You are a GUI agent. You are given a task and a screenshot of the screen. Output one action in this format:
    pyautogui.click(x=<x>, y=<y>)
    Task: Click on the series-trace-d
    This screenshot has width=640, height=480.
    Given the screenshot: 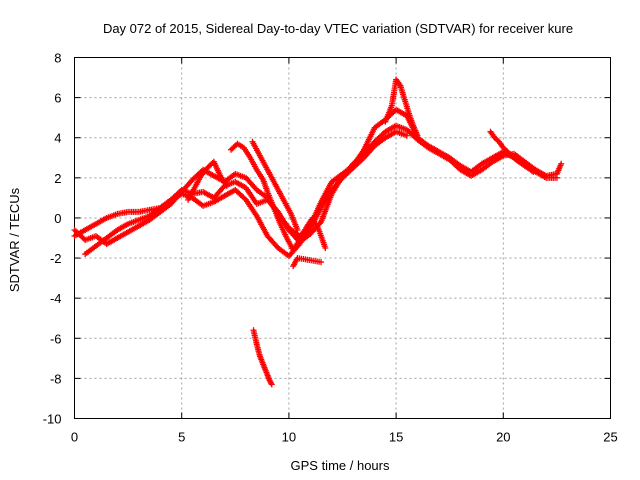 What is the action you would take?
    pyautogui.click(x=278, y=197)
    